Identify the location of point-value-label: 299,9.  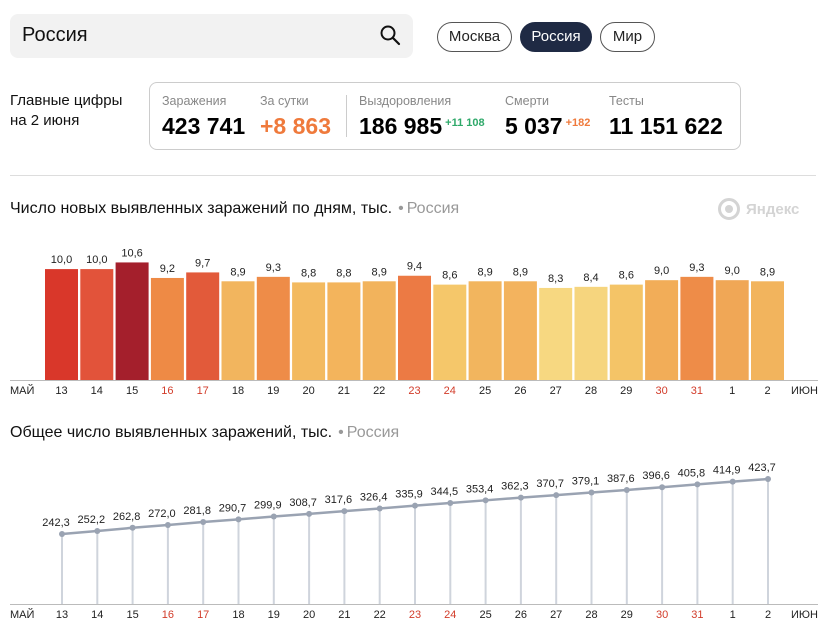
(268, 506).